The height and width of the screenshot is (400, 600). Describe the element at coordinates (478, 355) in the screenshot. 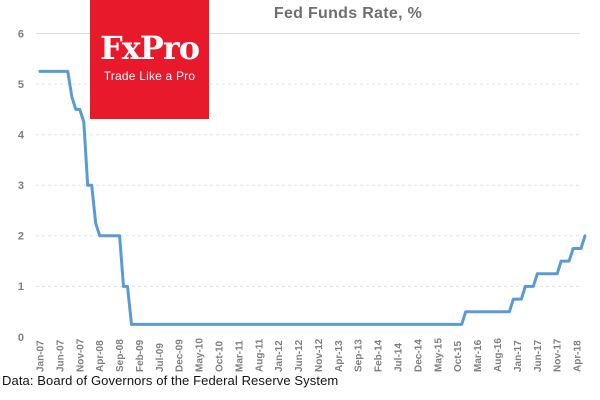

I see `x-tick-label: Mar-16` at that location.